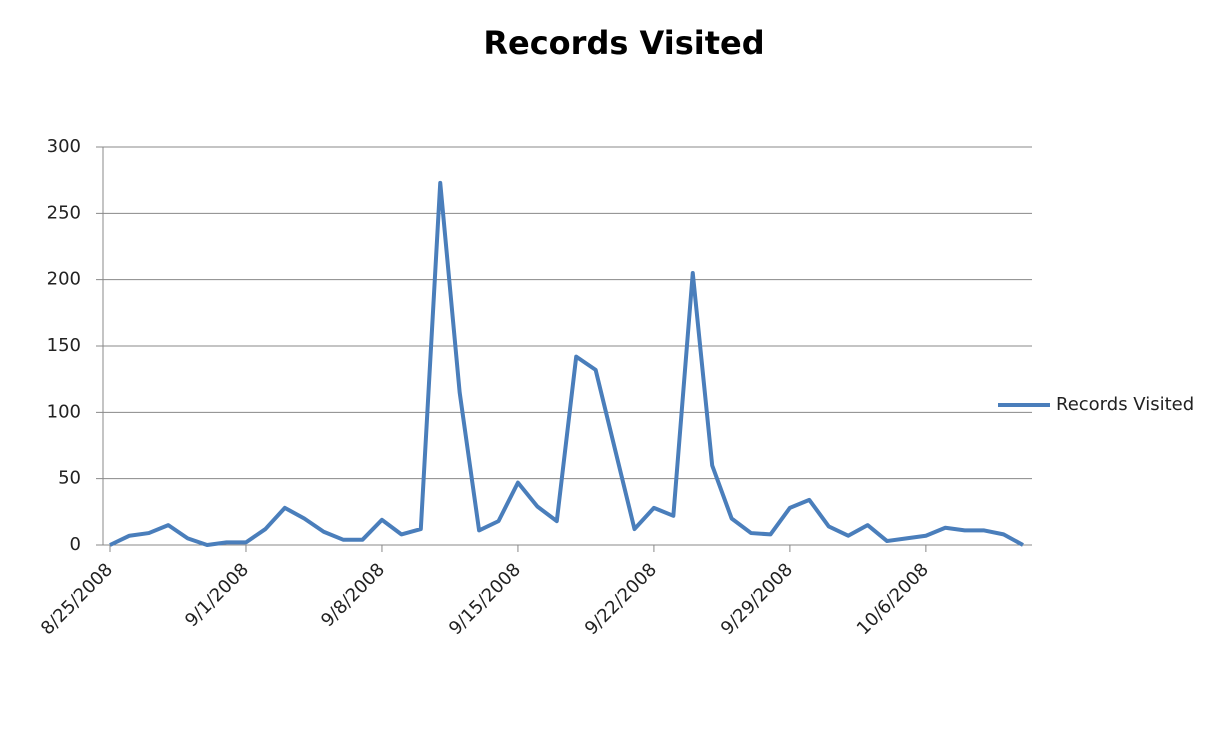 This screenshot has height=734, width=1227. I want to click on chart-title: Records Visited, so click(623, 43).